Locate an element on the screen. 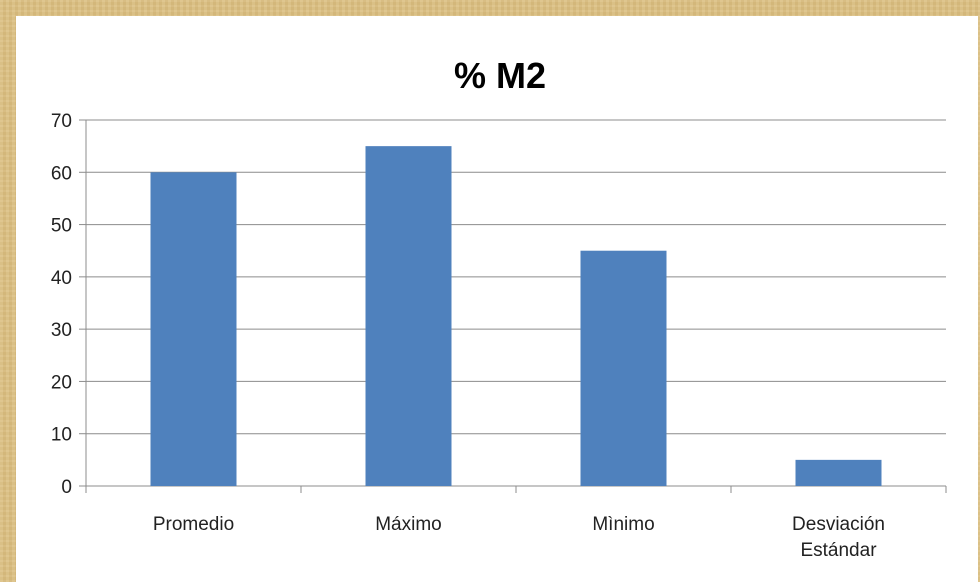 The height and width of the screenshot is (582, 980). x-category-label: Estándar is located at coordinates (838, 550).